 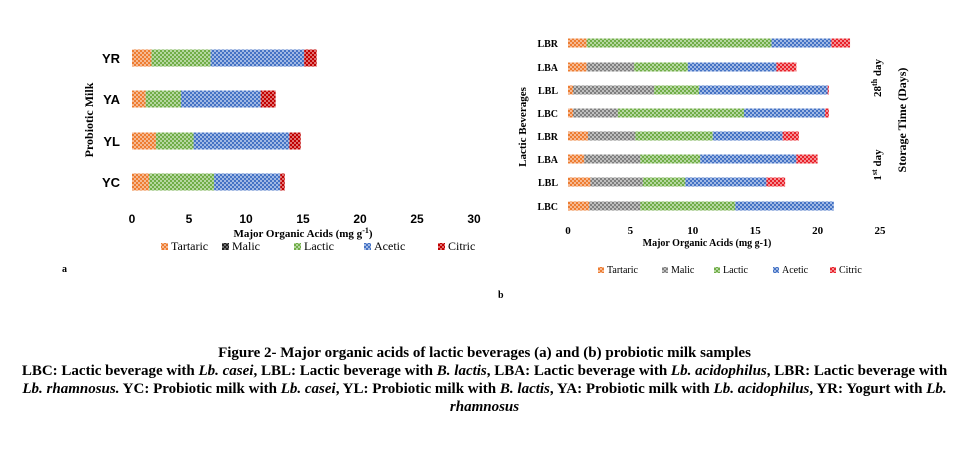 What do you see at coordinates (680, 113) in the screenshot?
I see `bar-lbc-3-lactic` at bounding box center [680, 113].